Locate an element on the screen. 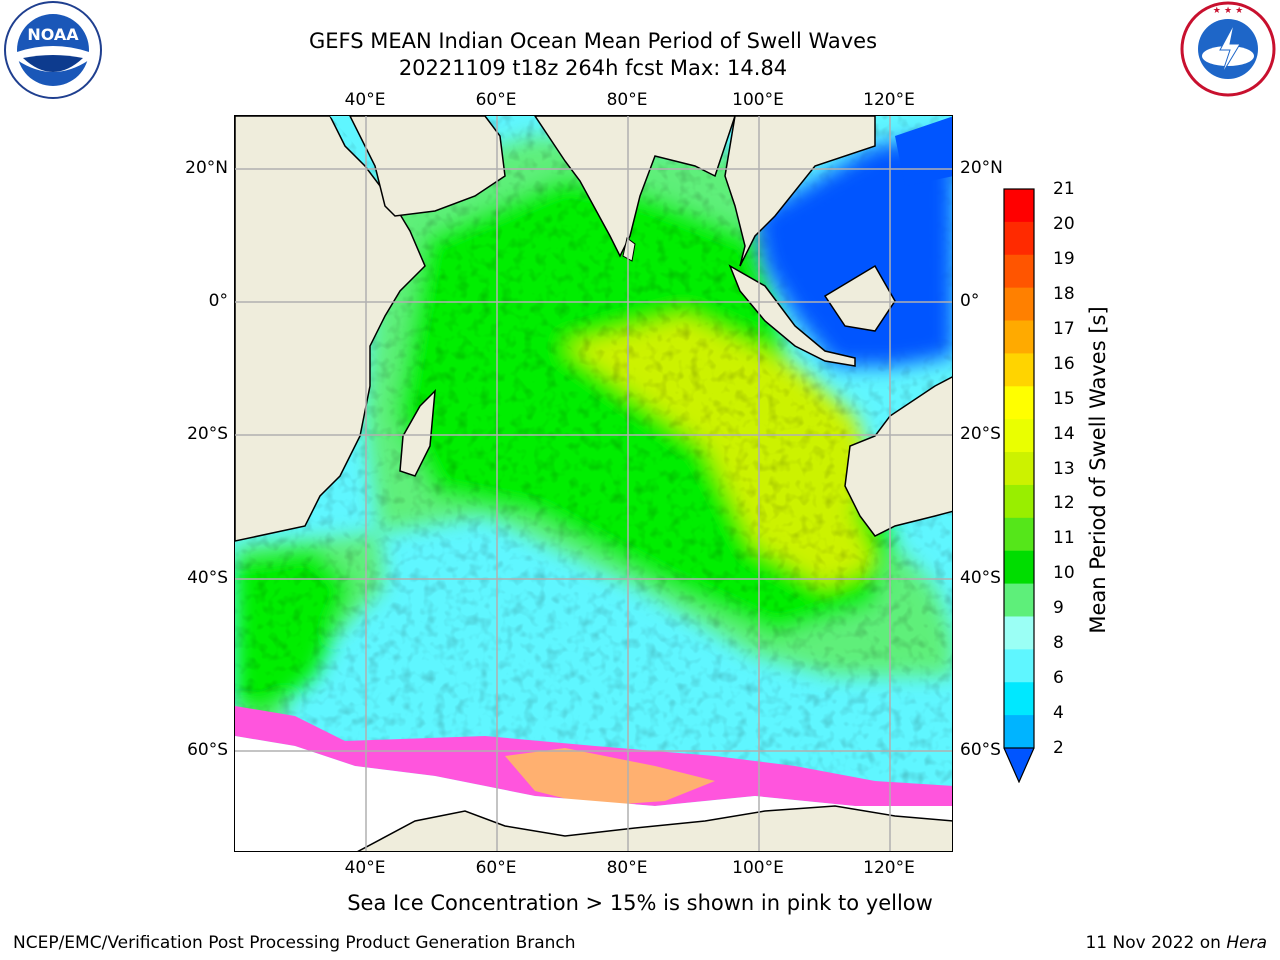 The image size is (1280, 960). nws-logo: ★ ★ ★ is located at coordinates (1228, 49).